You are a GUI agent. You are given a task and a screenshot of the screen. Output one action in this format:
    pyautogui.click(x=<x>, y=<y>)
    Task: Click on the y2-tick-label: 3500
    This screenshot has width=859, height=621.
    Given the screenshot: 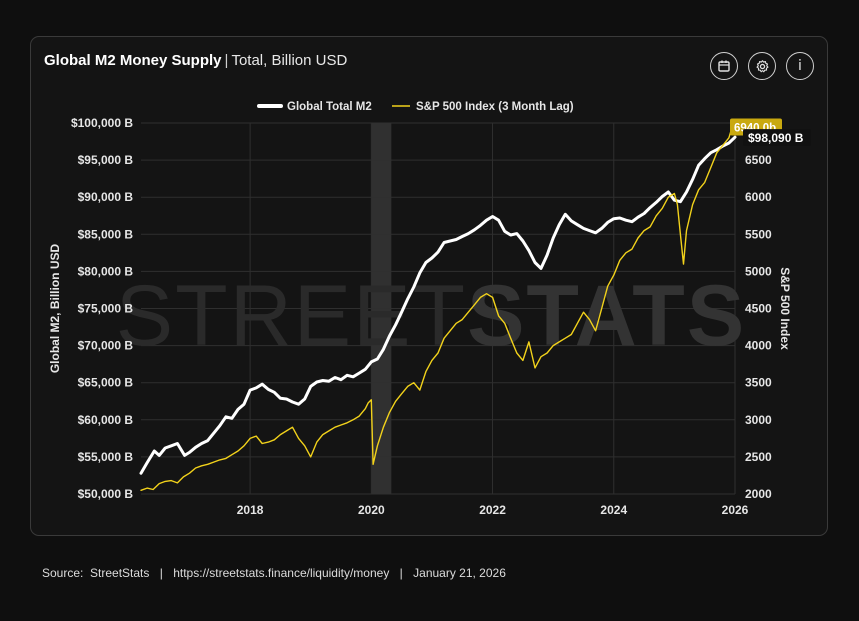 What is the action you would take?
    pyautogui.click(x=758, y=383)
    